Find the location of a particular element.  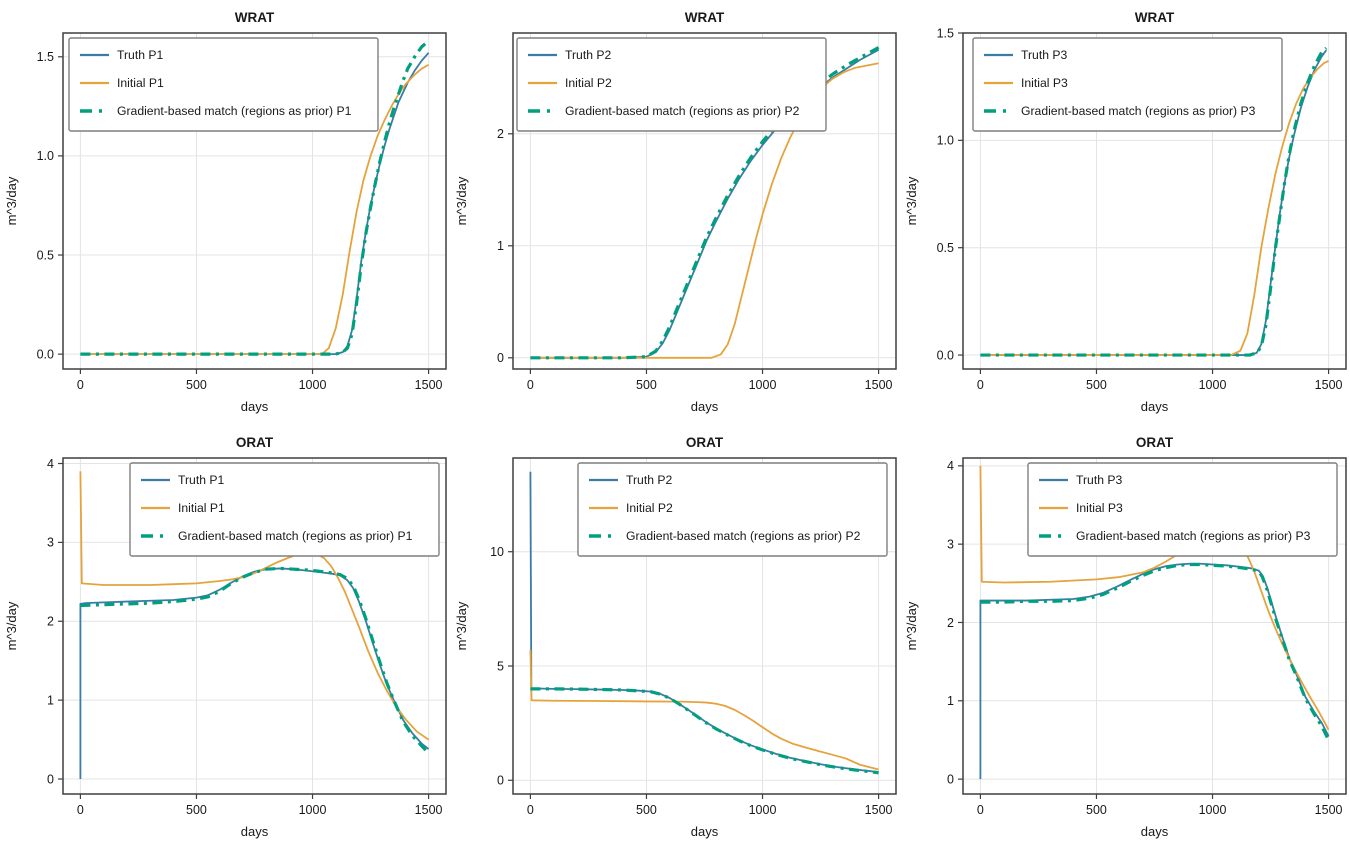

axis-ticks: 0 500 1000 1500 0 5 10 is located at coordinates (691, 681).